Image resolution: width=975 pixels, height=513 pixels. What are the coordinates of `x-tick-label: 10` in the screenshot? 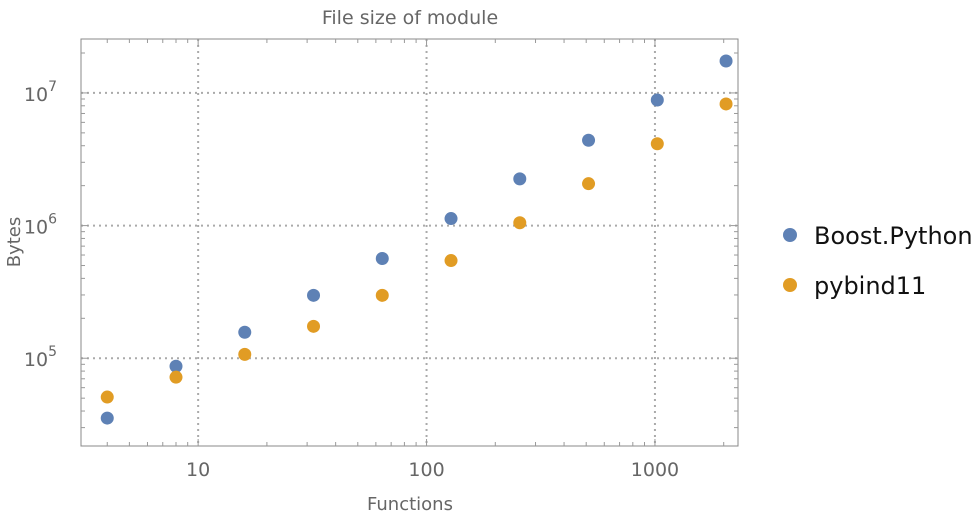 It's located at (198, 470).